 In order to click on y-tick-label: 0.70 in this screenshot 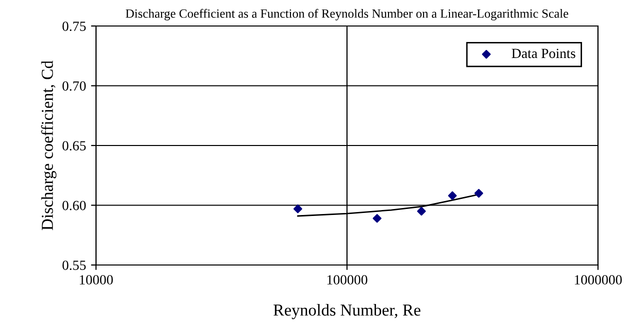, I will do `click(74, 86)`.